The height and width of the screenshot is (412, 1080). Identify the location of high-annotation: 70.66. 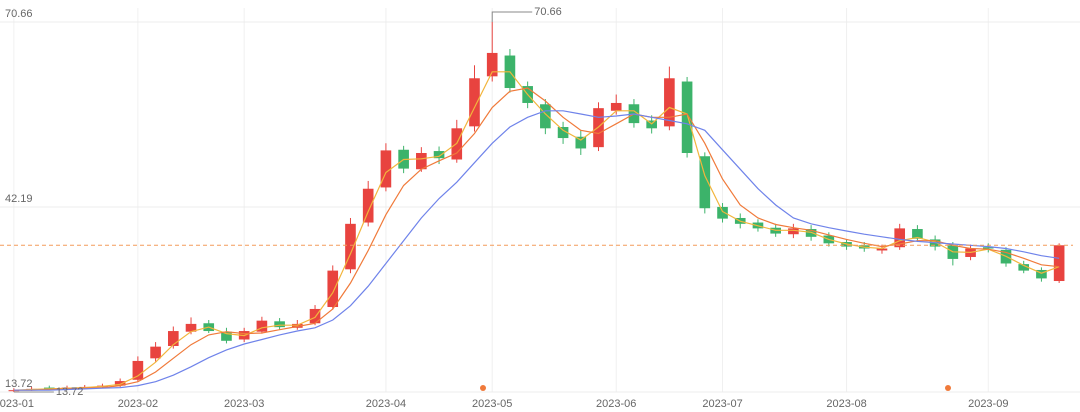
(548, 12).